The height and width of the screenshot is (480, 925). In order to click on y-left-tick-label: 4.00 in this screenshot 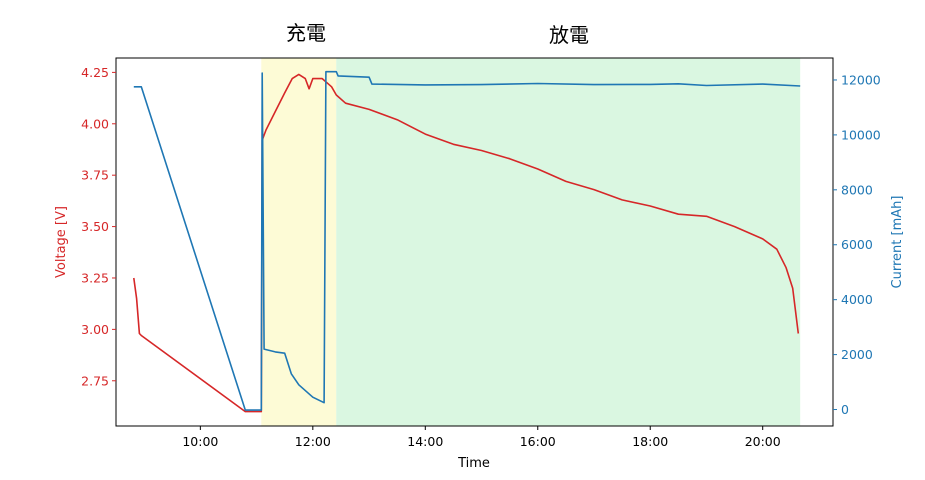, I will do `click(95, 123)`.